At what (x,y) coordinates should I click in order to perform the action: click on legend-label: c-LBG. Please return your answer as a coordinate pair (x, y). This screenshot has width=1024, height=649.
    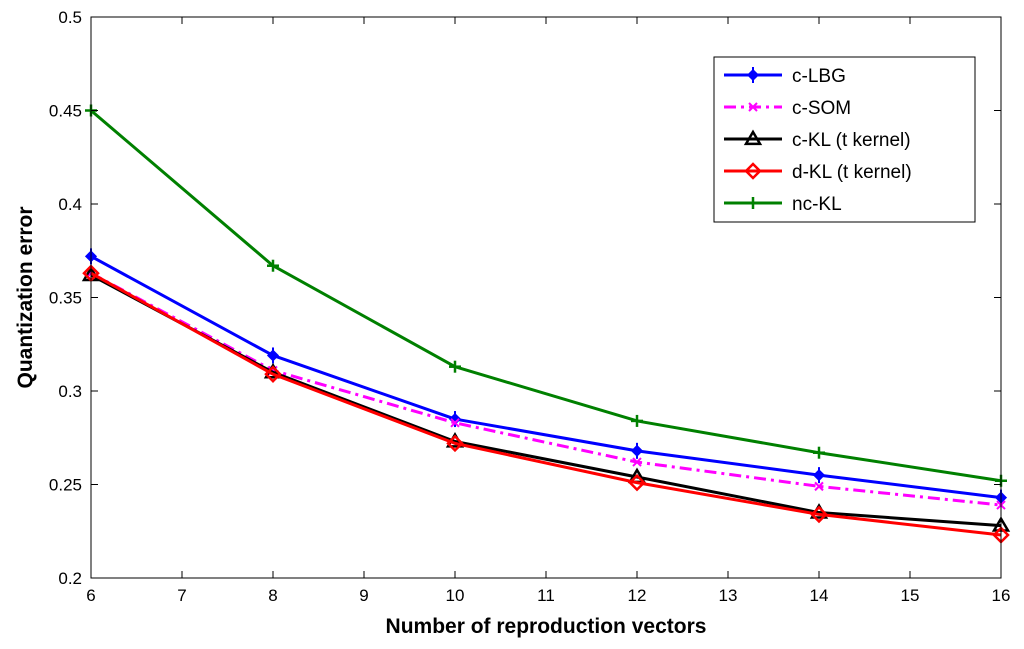
    Looking at the image, I should click on (819, 76).